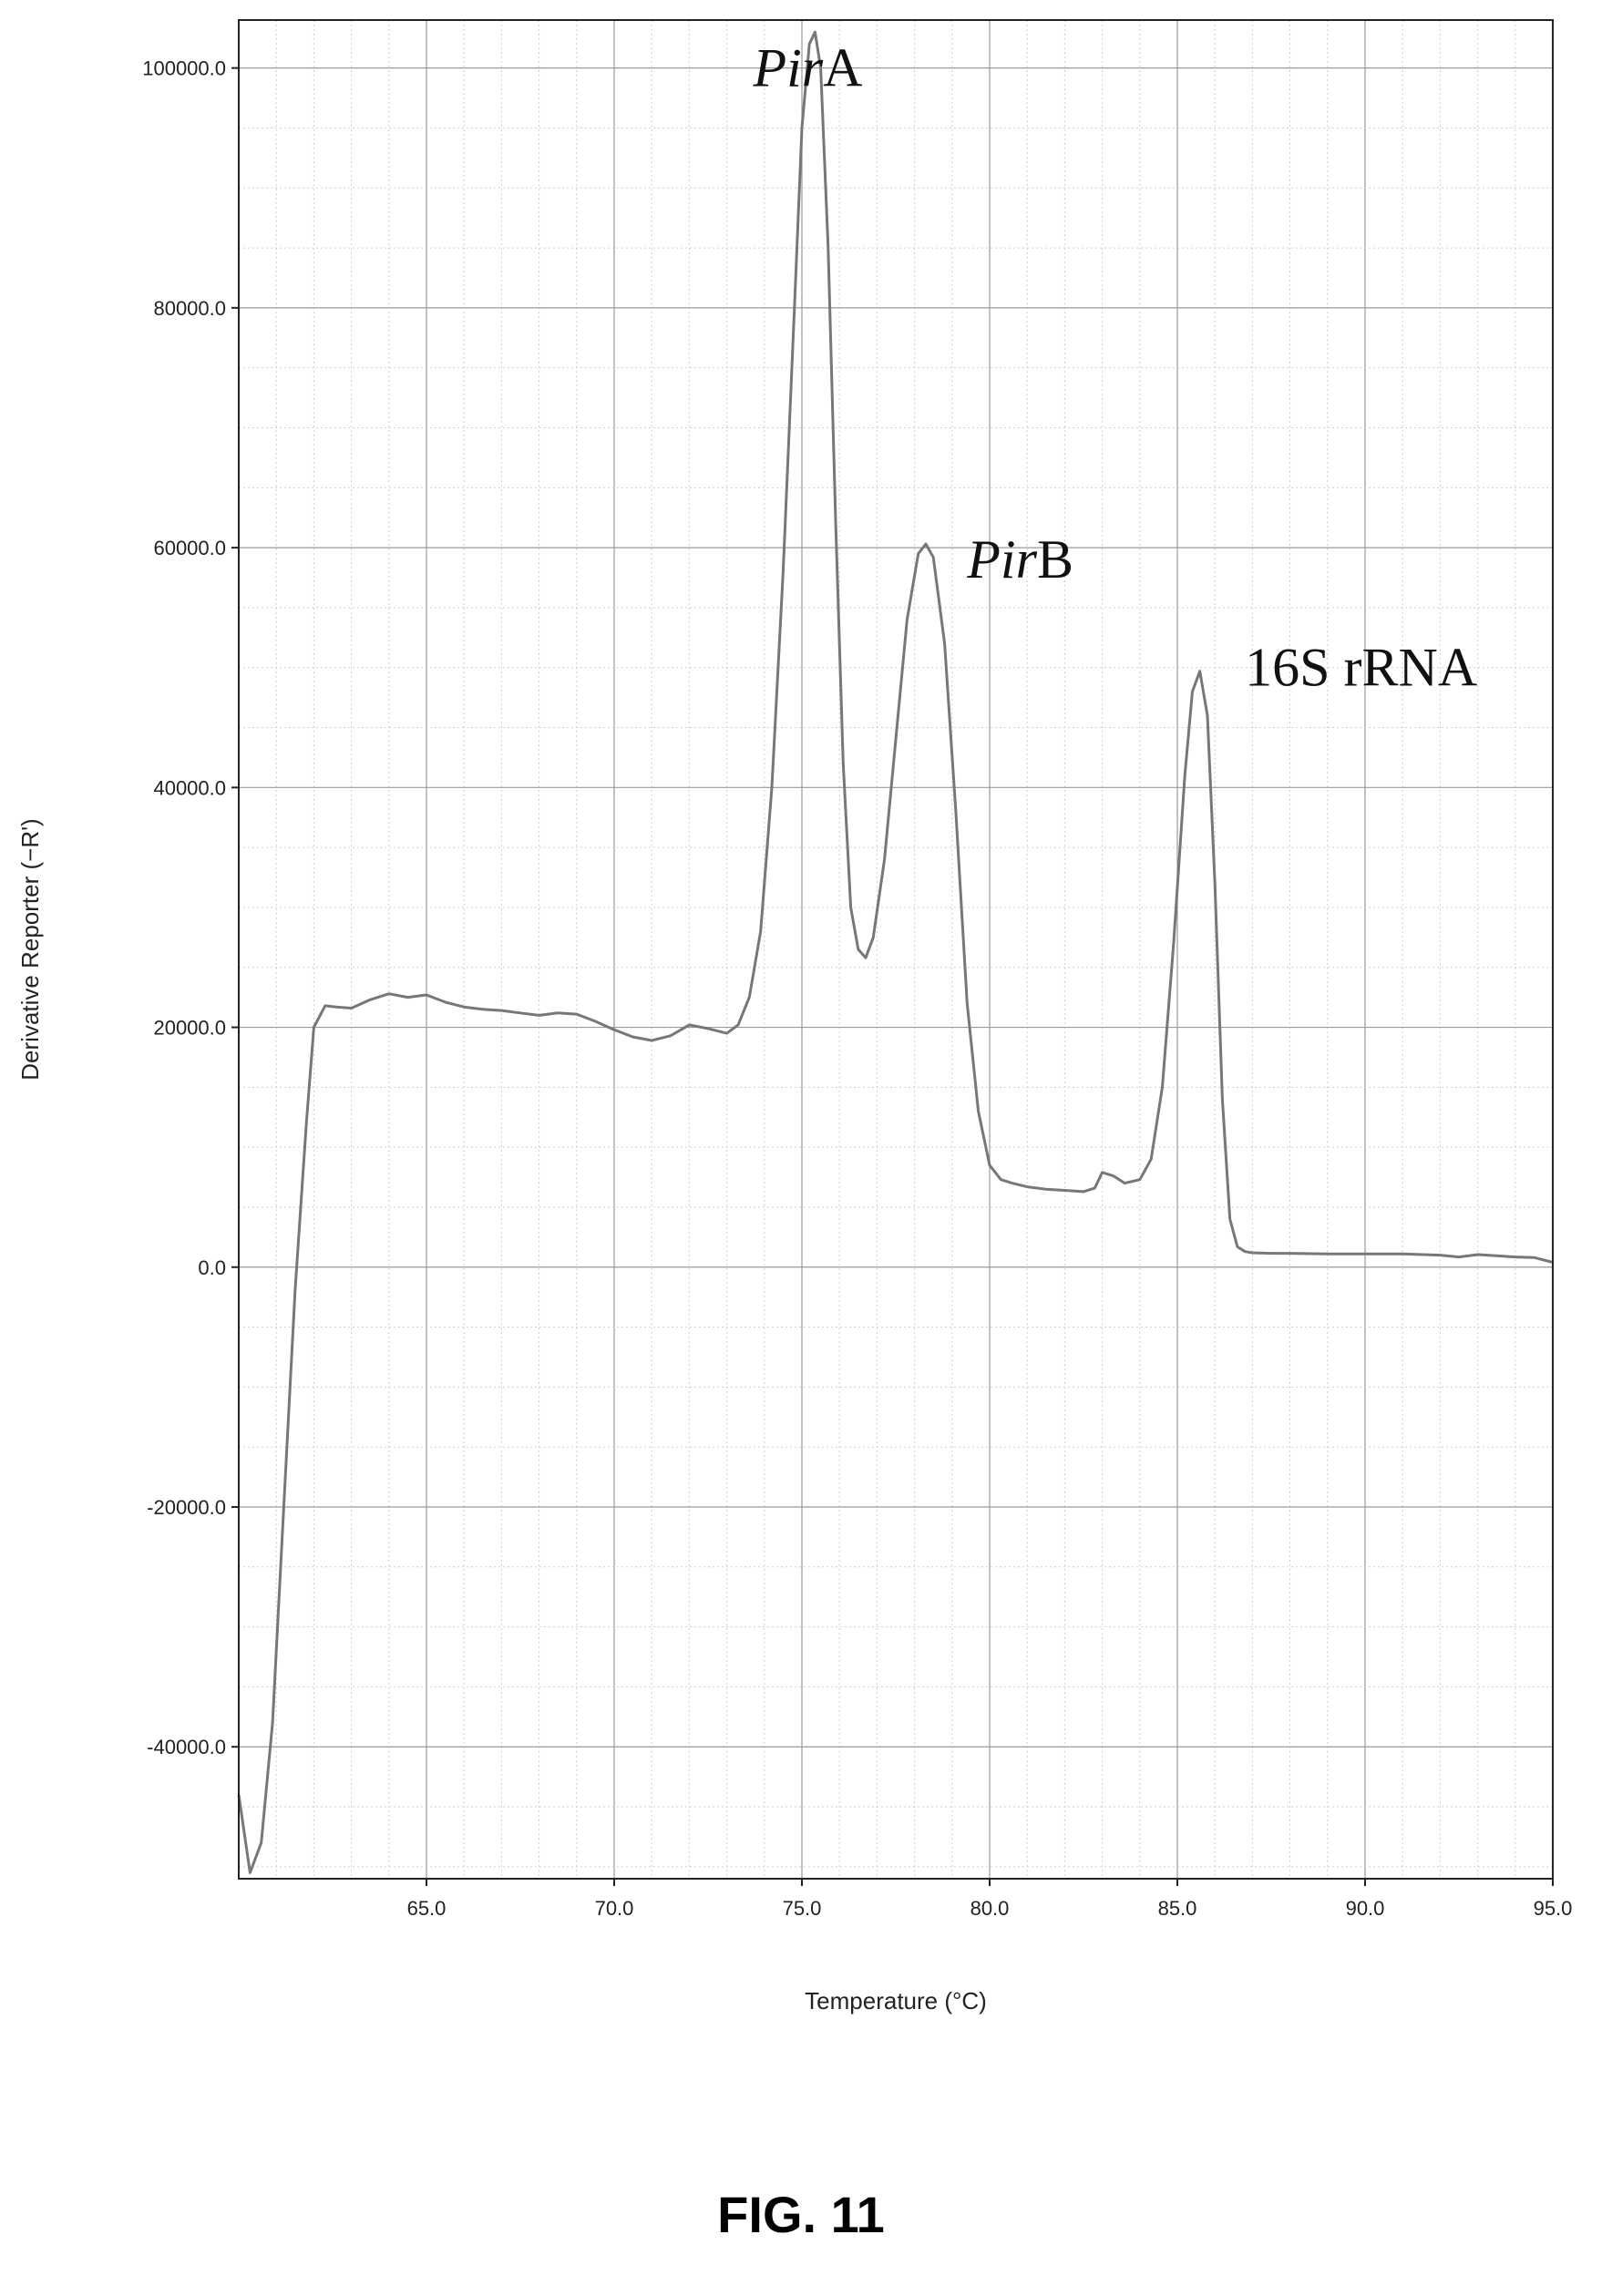 The image size is (1602, 2296). I want to click on y-tick-label: 60000.0, so click(189, 548).